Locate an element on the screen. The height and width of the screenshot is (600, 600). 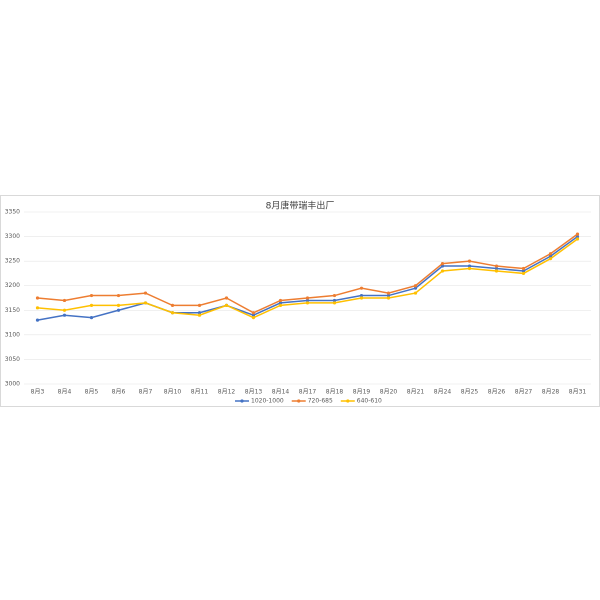
y-tick-label: 3100 is located at coordinates (12, 334).